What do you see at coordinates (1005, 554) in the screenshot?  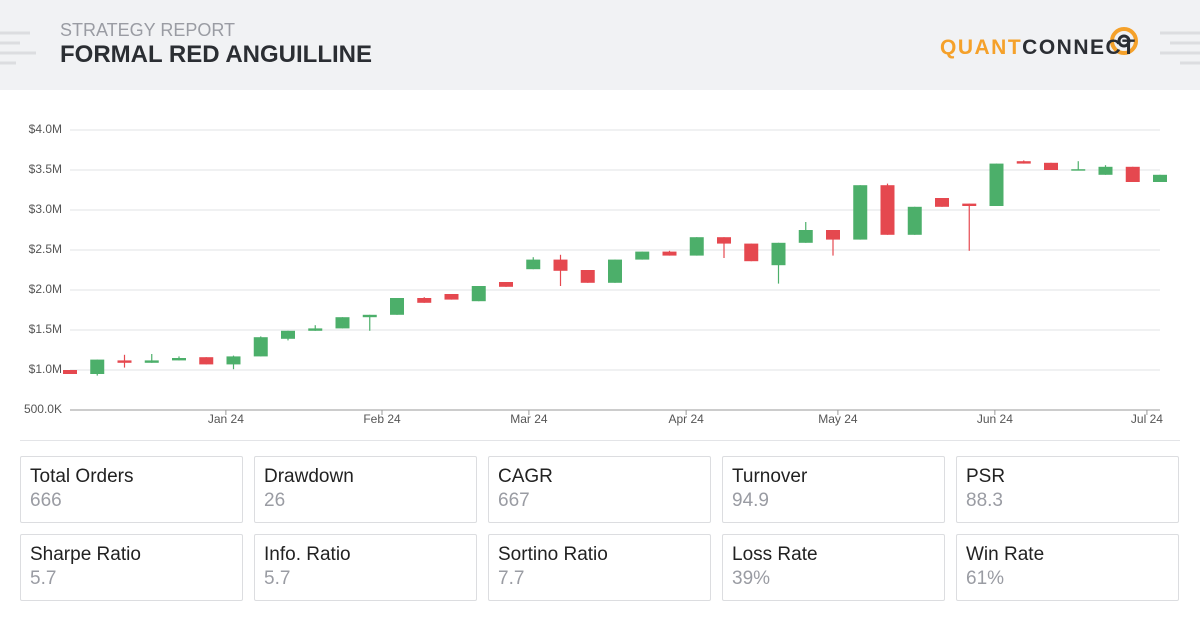 I see `stat-label: Win Rate` at bounding box center [1005, 554].